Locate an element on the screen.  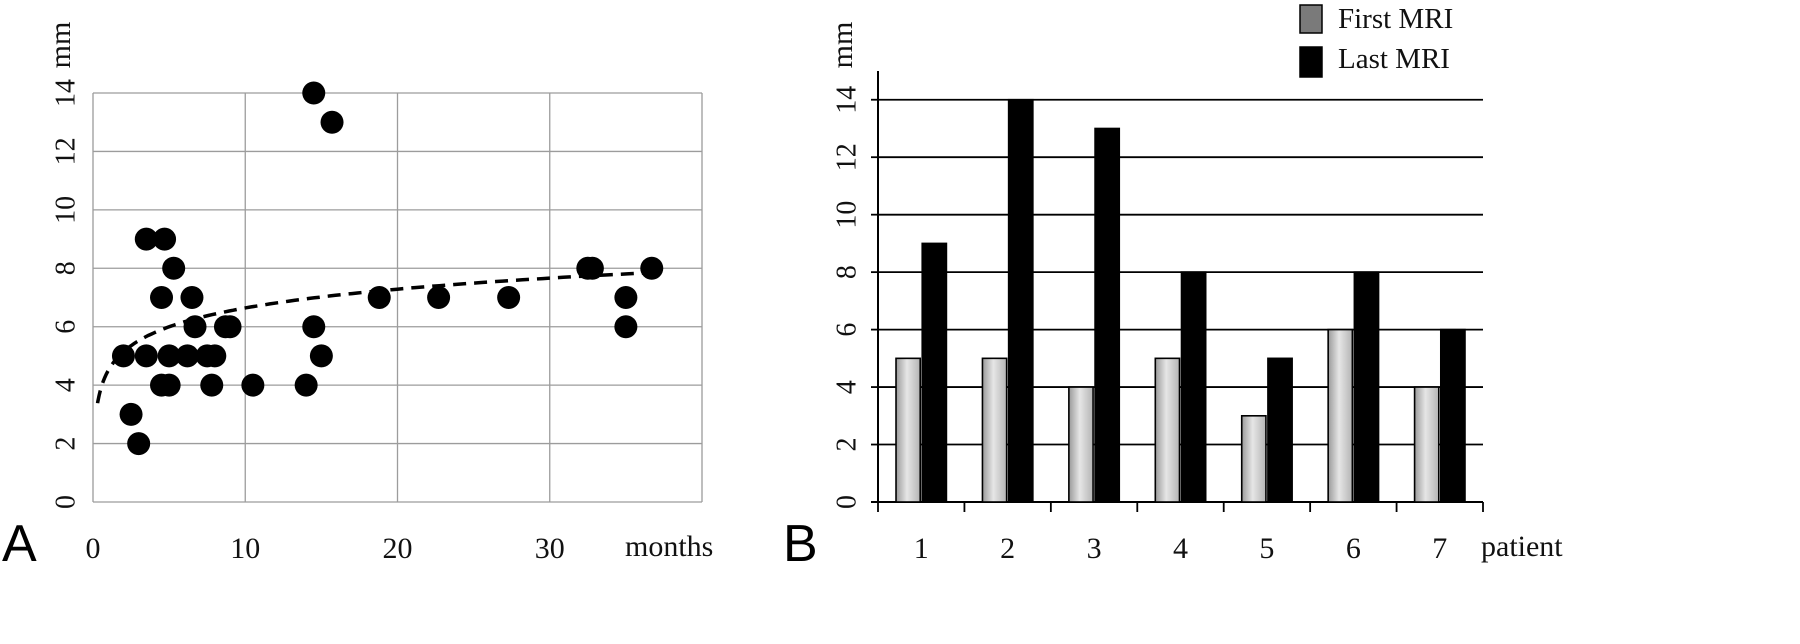
legend-item-last-mri: Last MRI is located at coordinates (1374, 60).